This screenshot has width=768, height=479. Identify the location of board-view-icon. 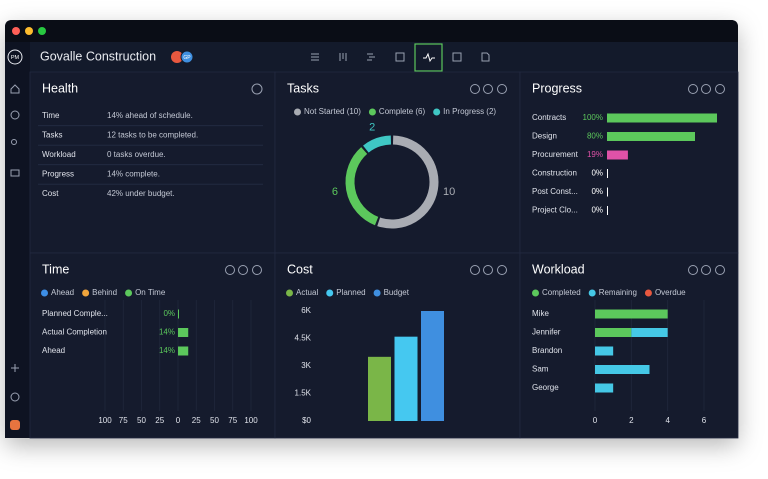
(343, 57).